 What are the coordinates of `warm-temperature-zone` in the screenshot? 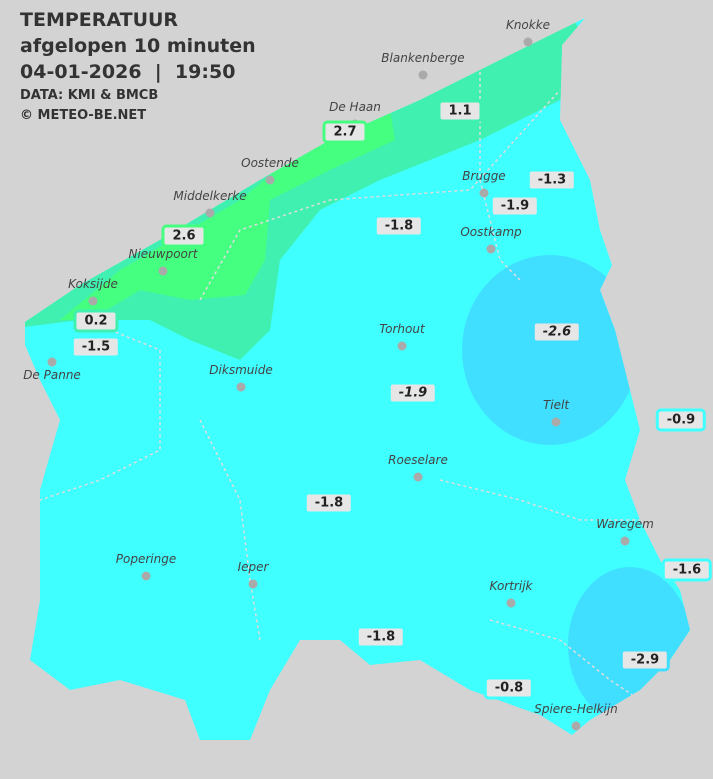 It's located at (227, 210).